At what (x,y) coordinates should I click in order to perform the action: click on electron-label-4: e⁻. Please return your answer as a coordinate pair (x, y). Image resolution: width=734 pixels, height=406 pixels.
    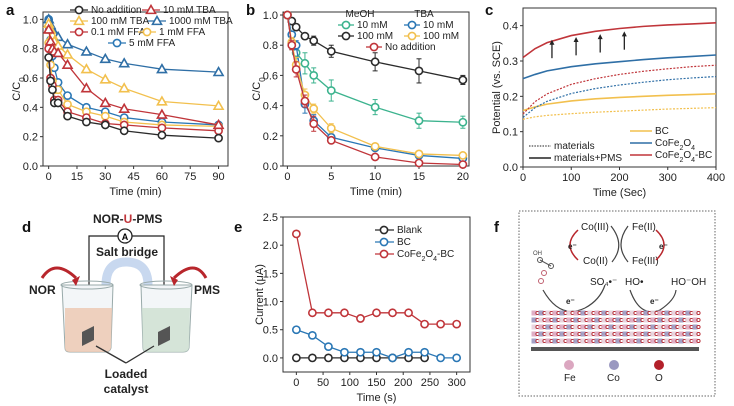
    Looking at the image, I should click on (654, 301).